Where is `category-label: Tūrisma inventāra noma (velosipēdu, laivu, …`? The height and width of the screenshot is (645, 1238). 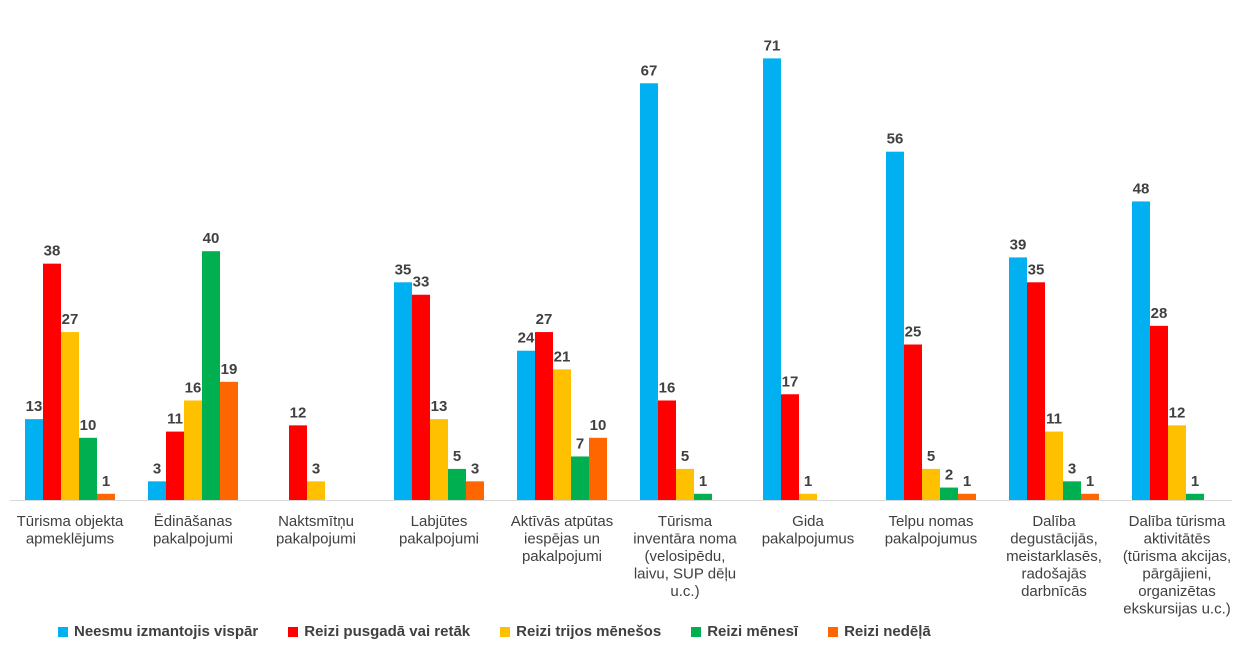
category-label: Tūrisma inventāra noma (velosipēdu, laivu, … is located at coordinates (685, 556).